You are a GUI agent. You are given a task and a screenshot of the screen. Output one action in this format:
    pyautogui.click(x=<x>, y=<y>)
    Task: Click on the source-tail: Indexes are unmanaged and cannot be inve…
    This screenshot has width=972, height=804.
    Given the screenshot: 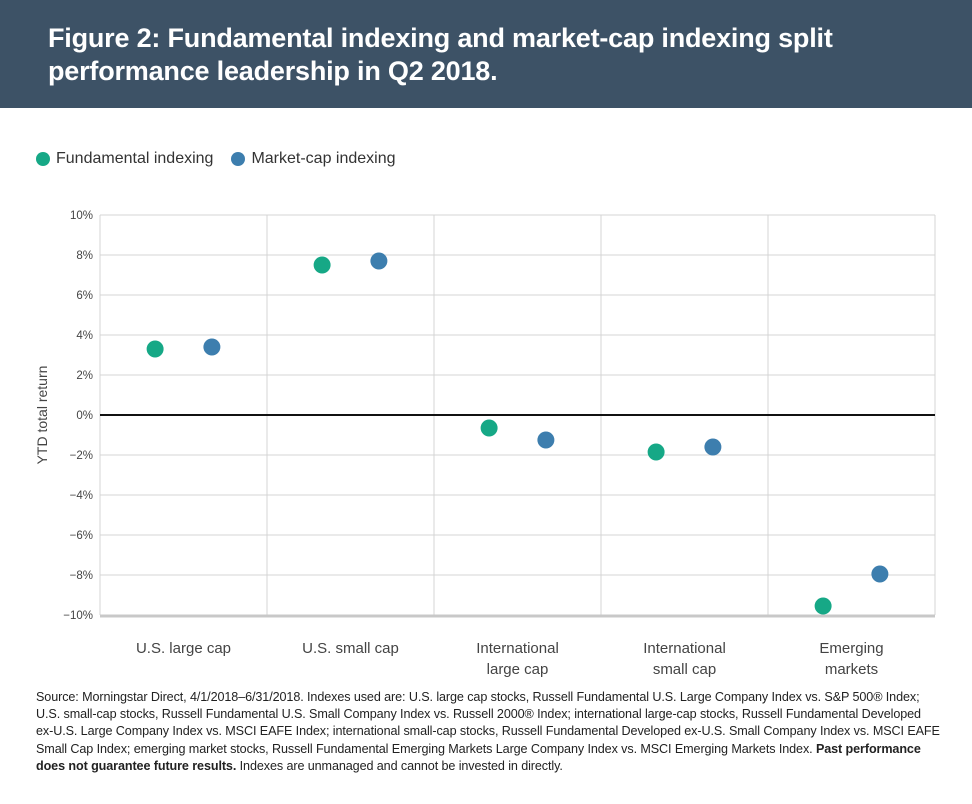 What is the action you would take?
    pyautogui.click(x=401, y=765)
    